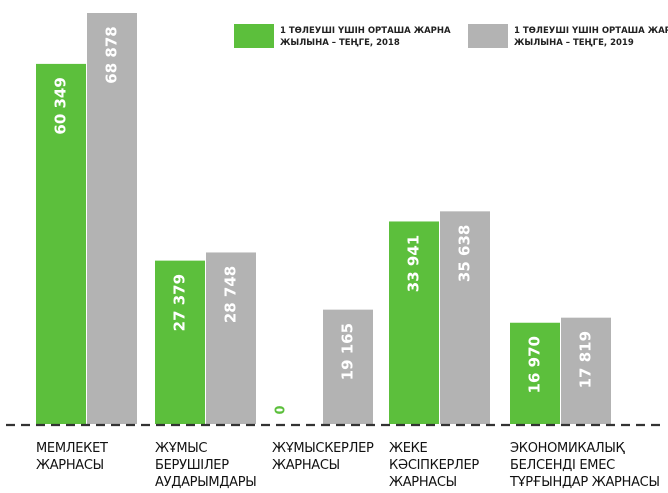  What do you see at coordinates (112, 218) in the screenshot?
I see `bar-s2-c1` at bounding box center [112, 218].